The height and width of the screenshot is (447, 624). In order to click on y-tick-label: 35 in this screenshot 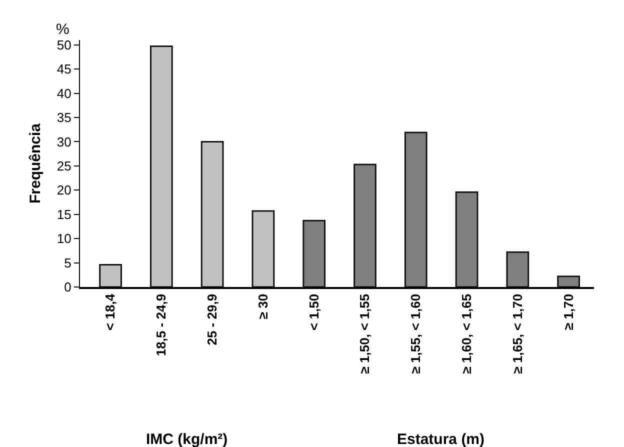, I will do `click(64, 118)`.